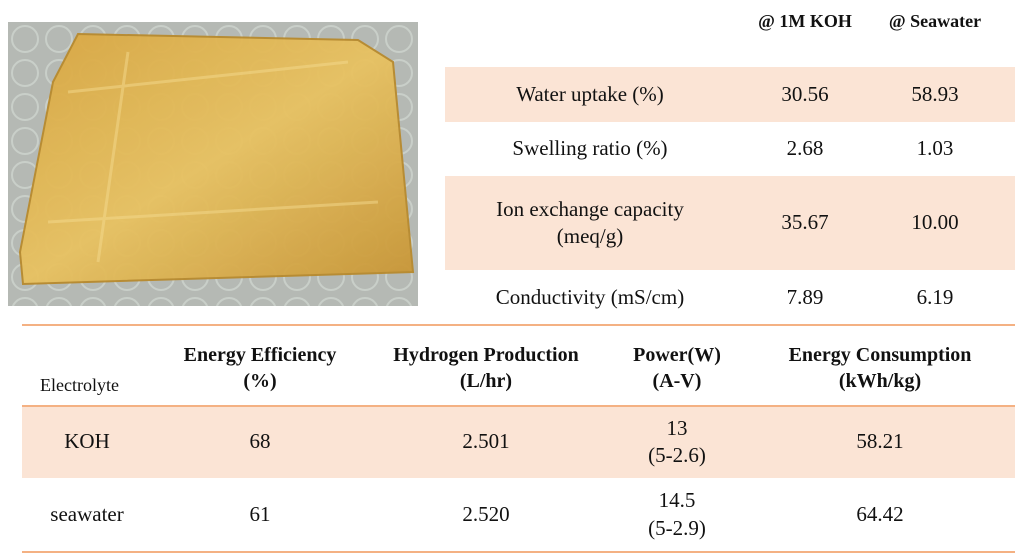 This screenshot has height=556, width=1024. I want to click on column-header: Energy Consumption (kWh/kg), so click(880, 368).